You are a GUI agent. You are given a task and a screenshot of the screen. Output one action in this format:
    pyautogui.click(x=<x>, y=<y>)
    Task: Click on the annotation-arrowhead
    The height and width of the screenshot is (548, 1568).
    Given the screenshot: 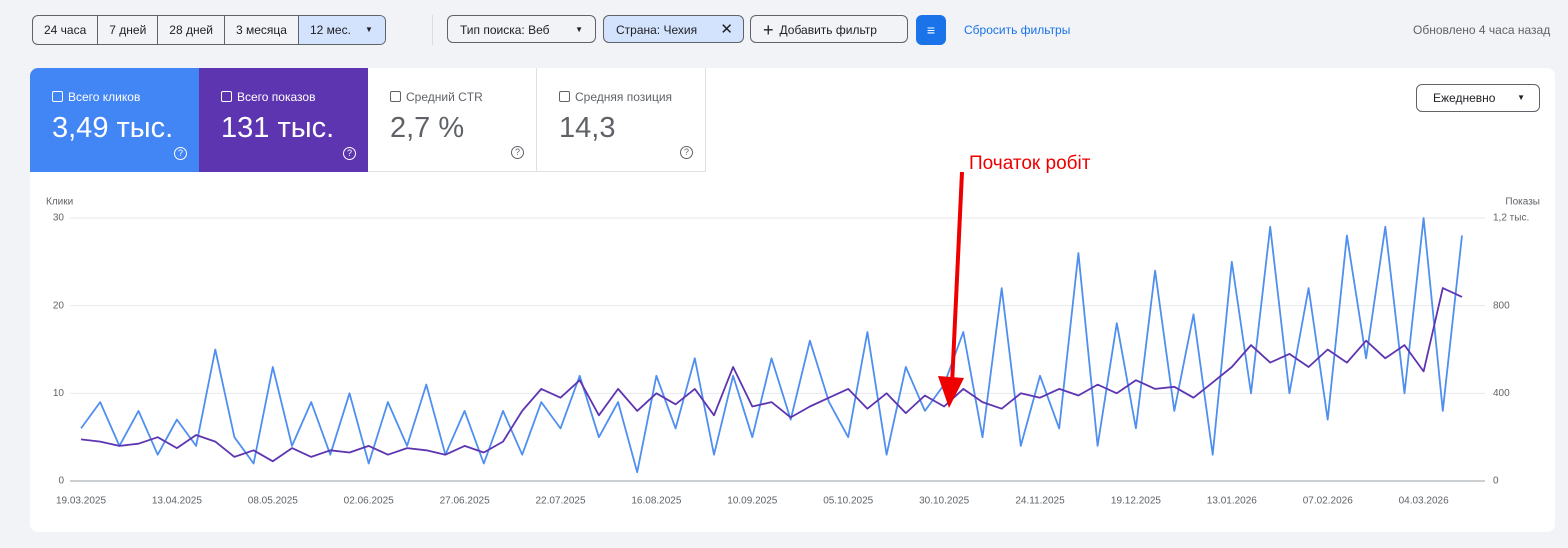 What is the action you would take?
    pyautogui.click(x=951, y=392)
    